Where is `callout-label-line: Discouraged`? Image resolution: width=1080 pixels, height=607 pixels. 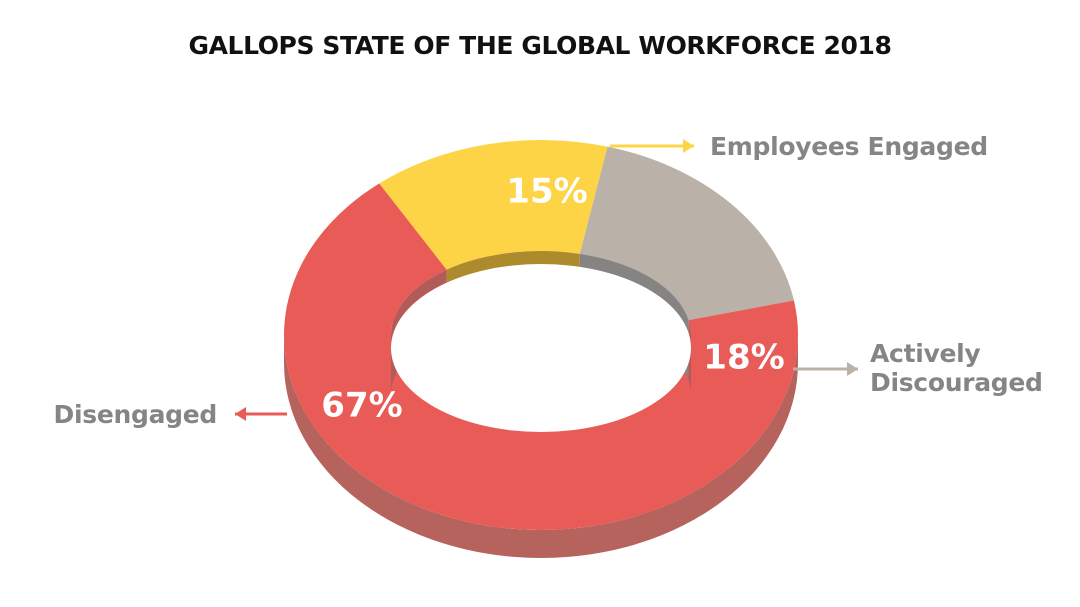
callout-label-line: Discouraged is located at coordinates (956, 382).